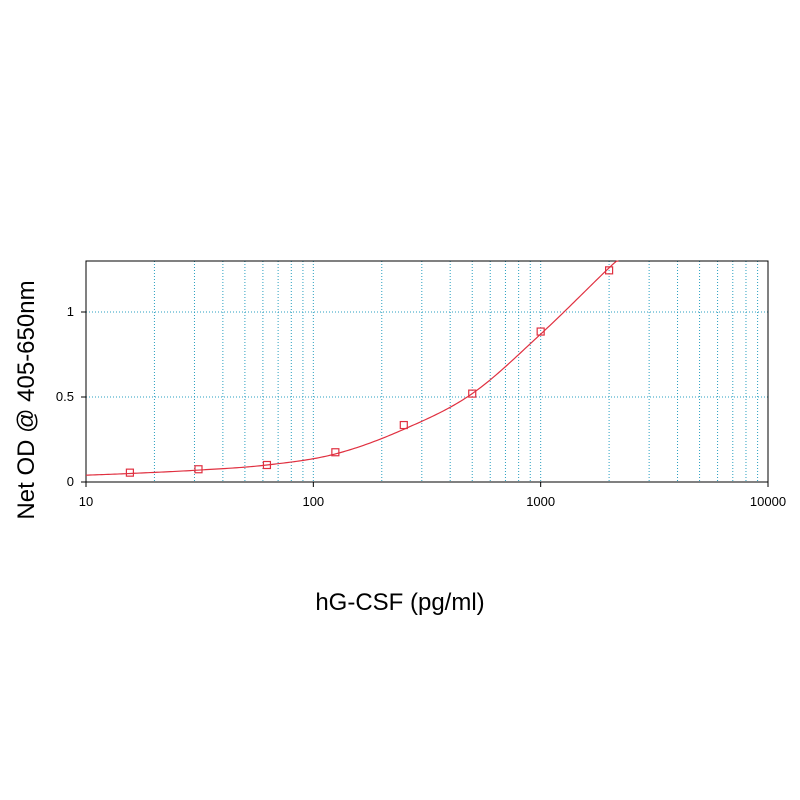 This screenshot has height=800, width=800. I want to click on y-axis-title: Net OD @ 405-650nm, so click(26, 399).